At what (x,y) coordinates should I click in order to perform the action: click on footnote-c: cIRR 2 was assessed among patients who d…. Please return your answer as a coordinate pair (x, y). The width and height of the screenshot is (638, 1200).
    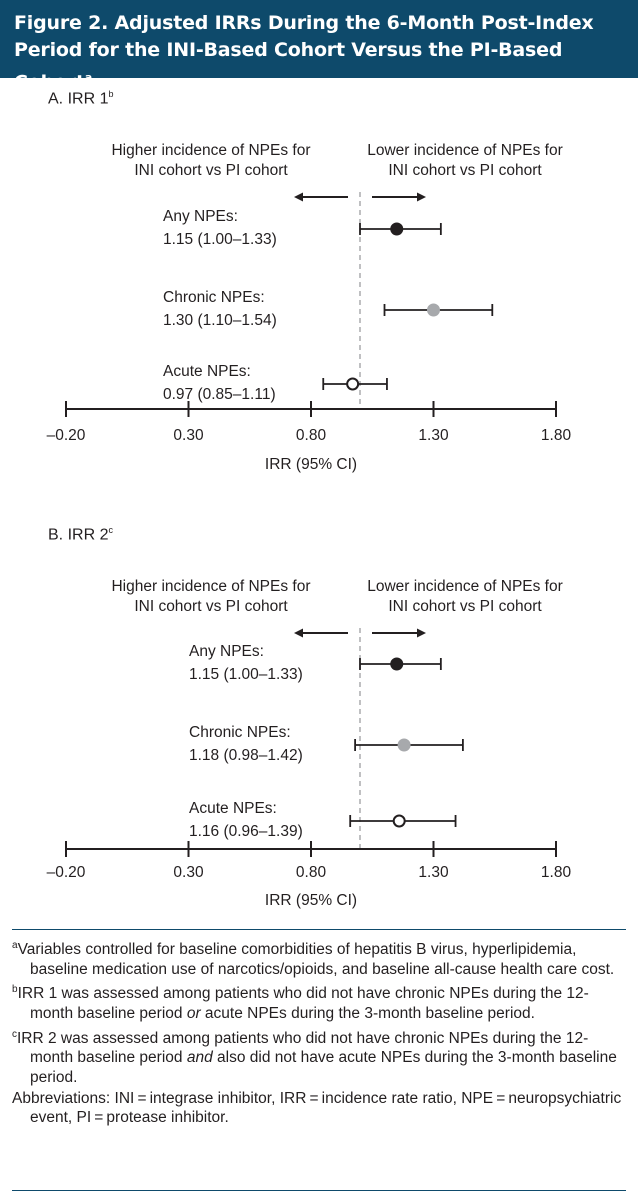
    Looking at the image, I should click on (319, 1056).